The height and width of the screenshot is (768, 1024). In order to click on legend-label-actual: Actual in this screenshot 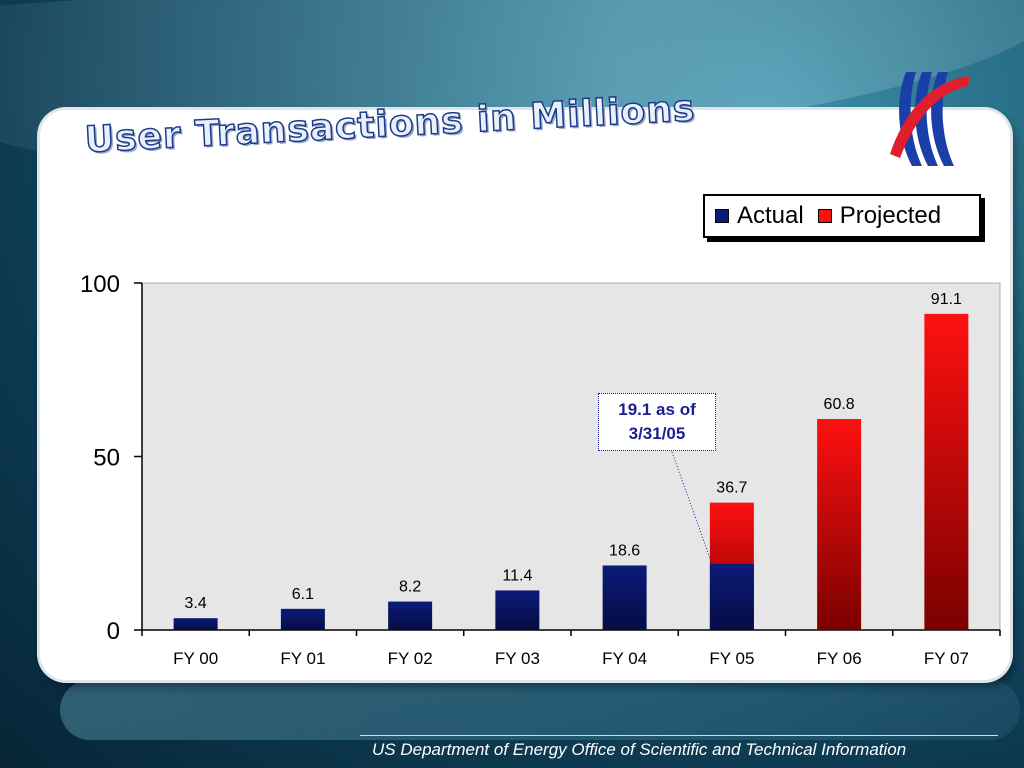, I will do `click(770, 215)`.